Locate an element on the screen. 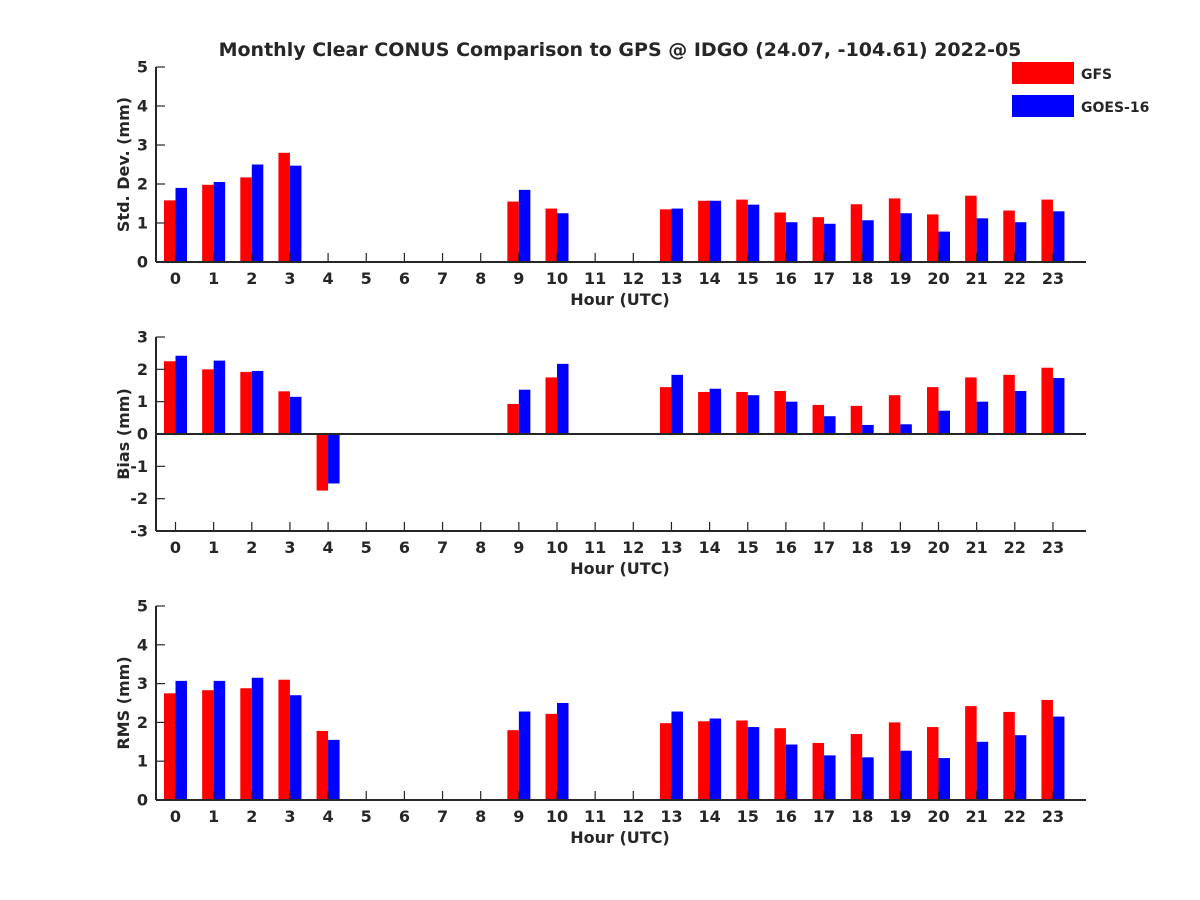 This screenshot has height=900, width=1200. y-tick-label: 5 is located at coordinates (142, 67).